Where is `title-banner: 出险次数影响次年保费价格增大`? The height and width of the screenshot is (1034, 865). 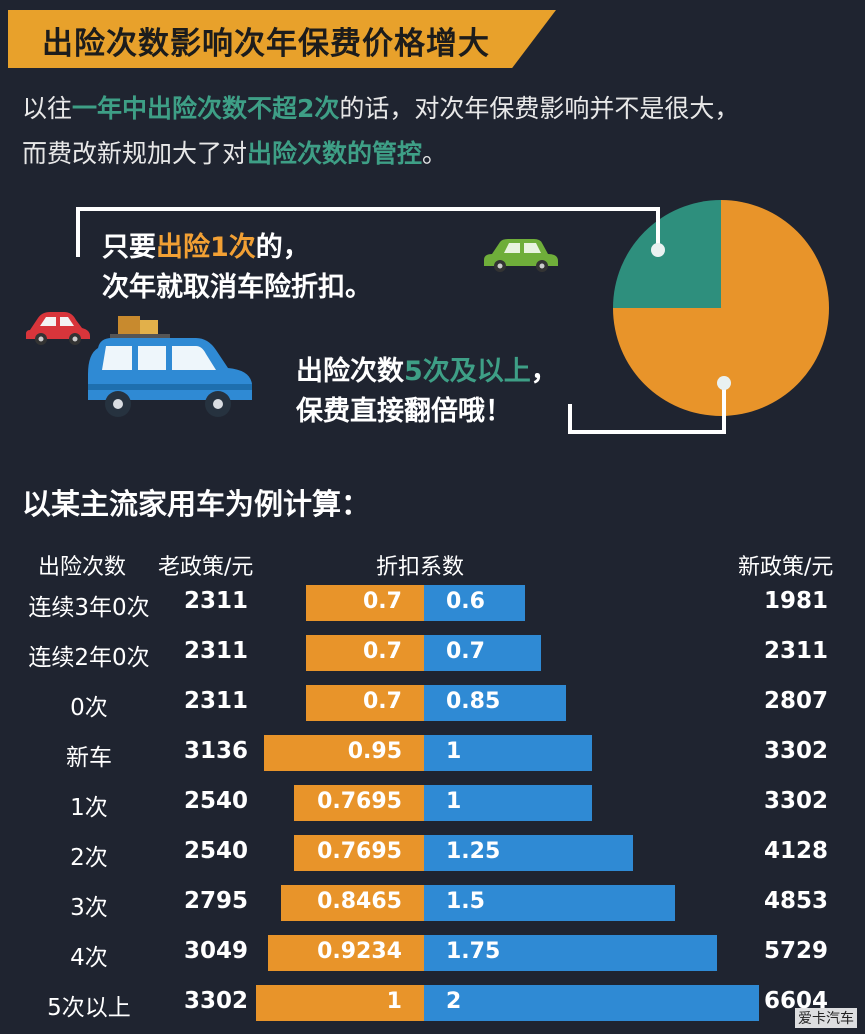 title-banner: 出险次数影响次年保费价格增大 is located at coordinates (282, 39).